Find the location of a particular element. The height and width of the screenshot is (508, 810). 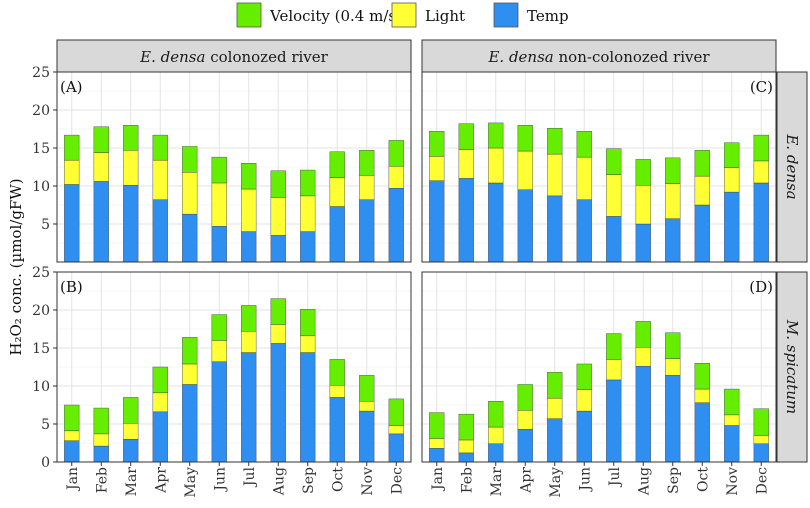

bar-temp-mar is located at coordinates (496, 453).